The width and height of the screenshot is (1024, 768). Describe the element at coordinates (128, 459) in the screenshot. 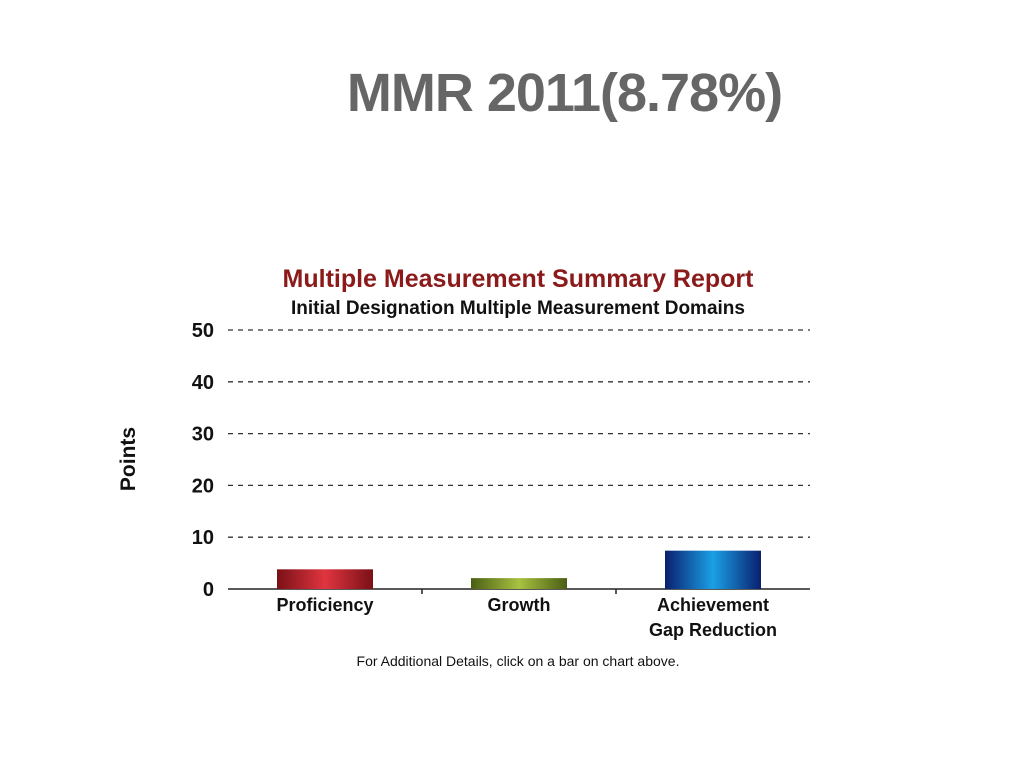

I see `y-axis-label: Points` at that location.